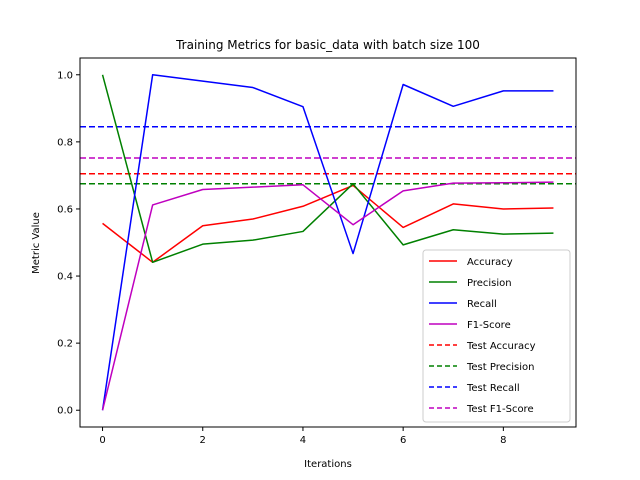 The height and width of the screenshot is (480, 640). I want to click on legend-label-test-accuracy: Test Accuracy, so click(501, 346).